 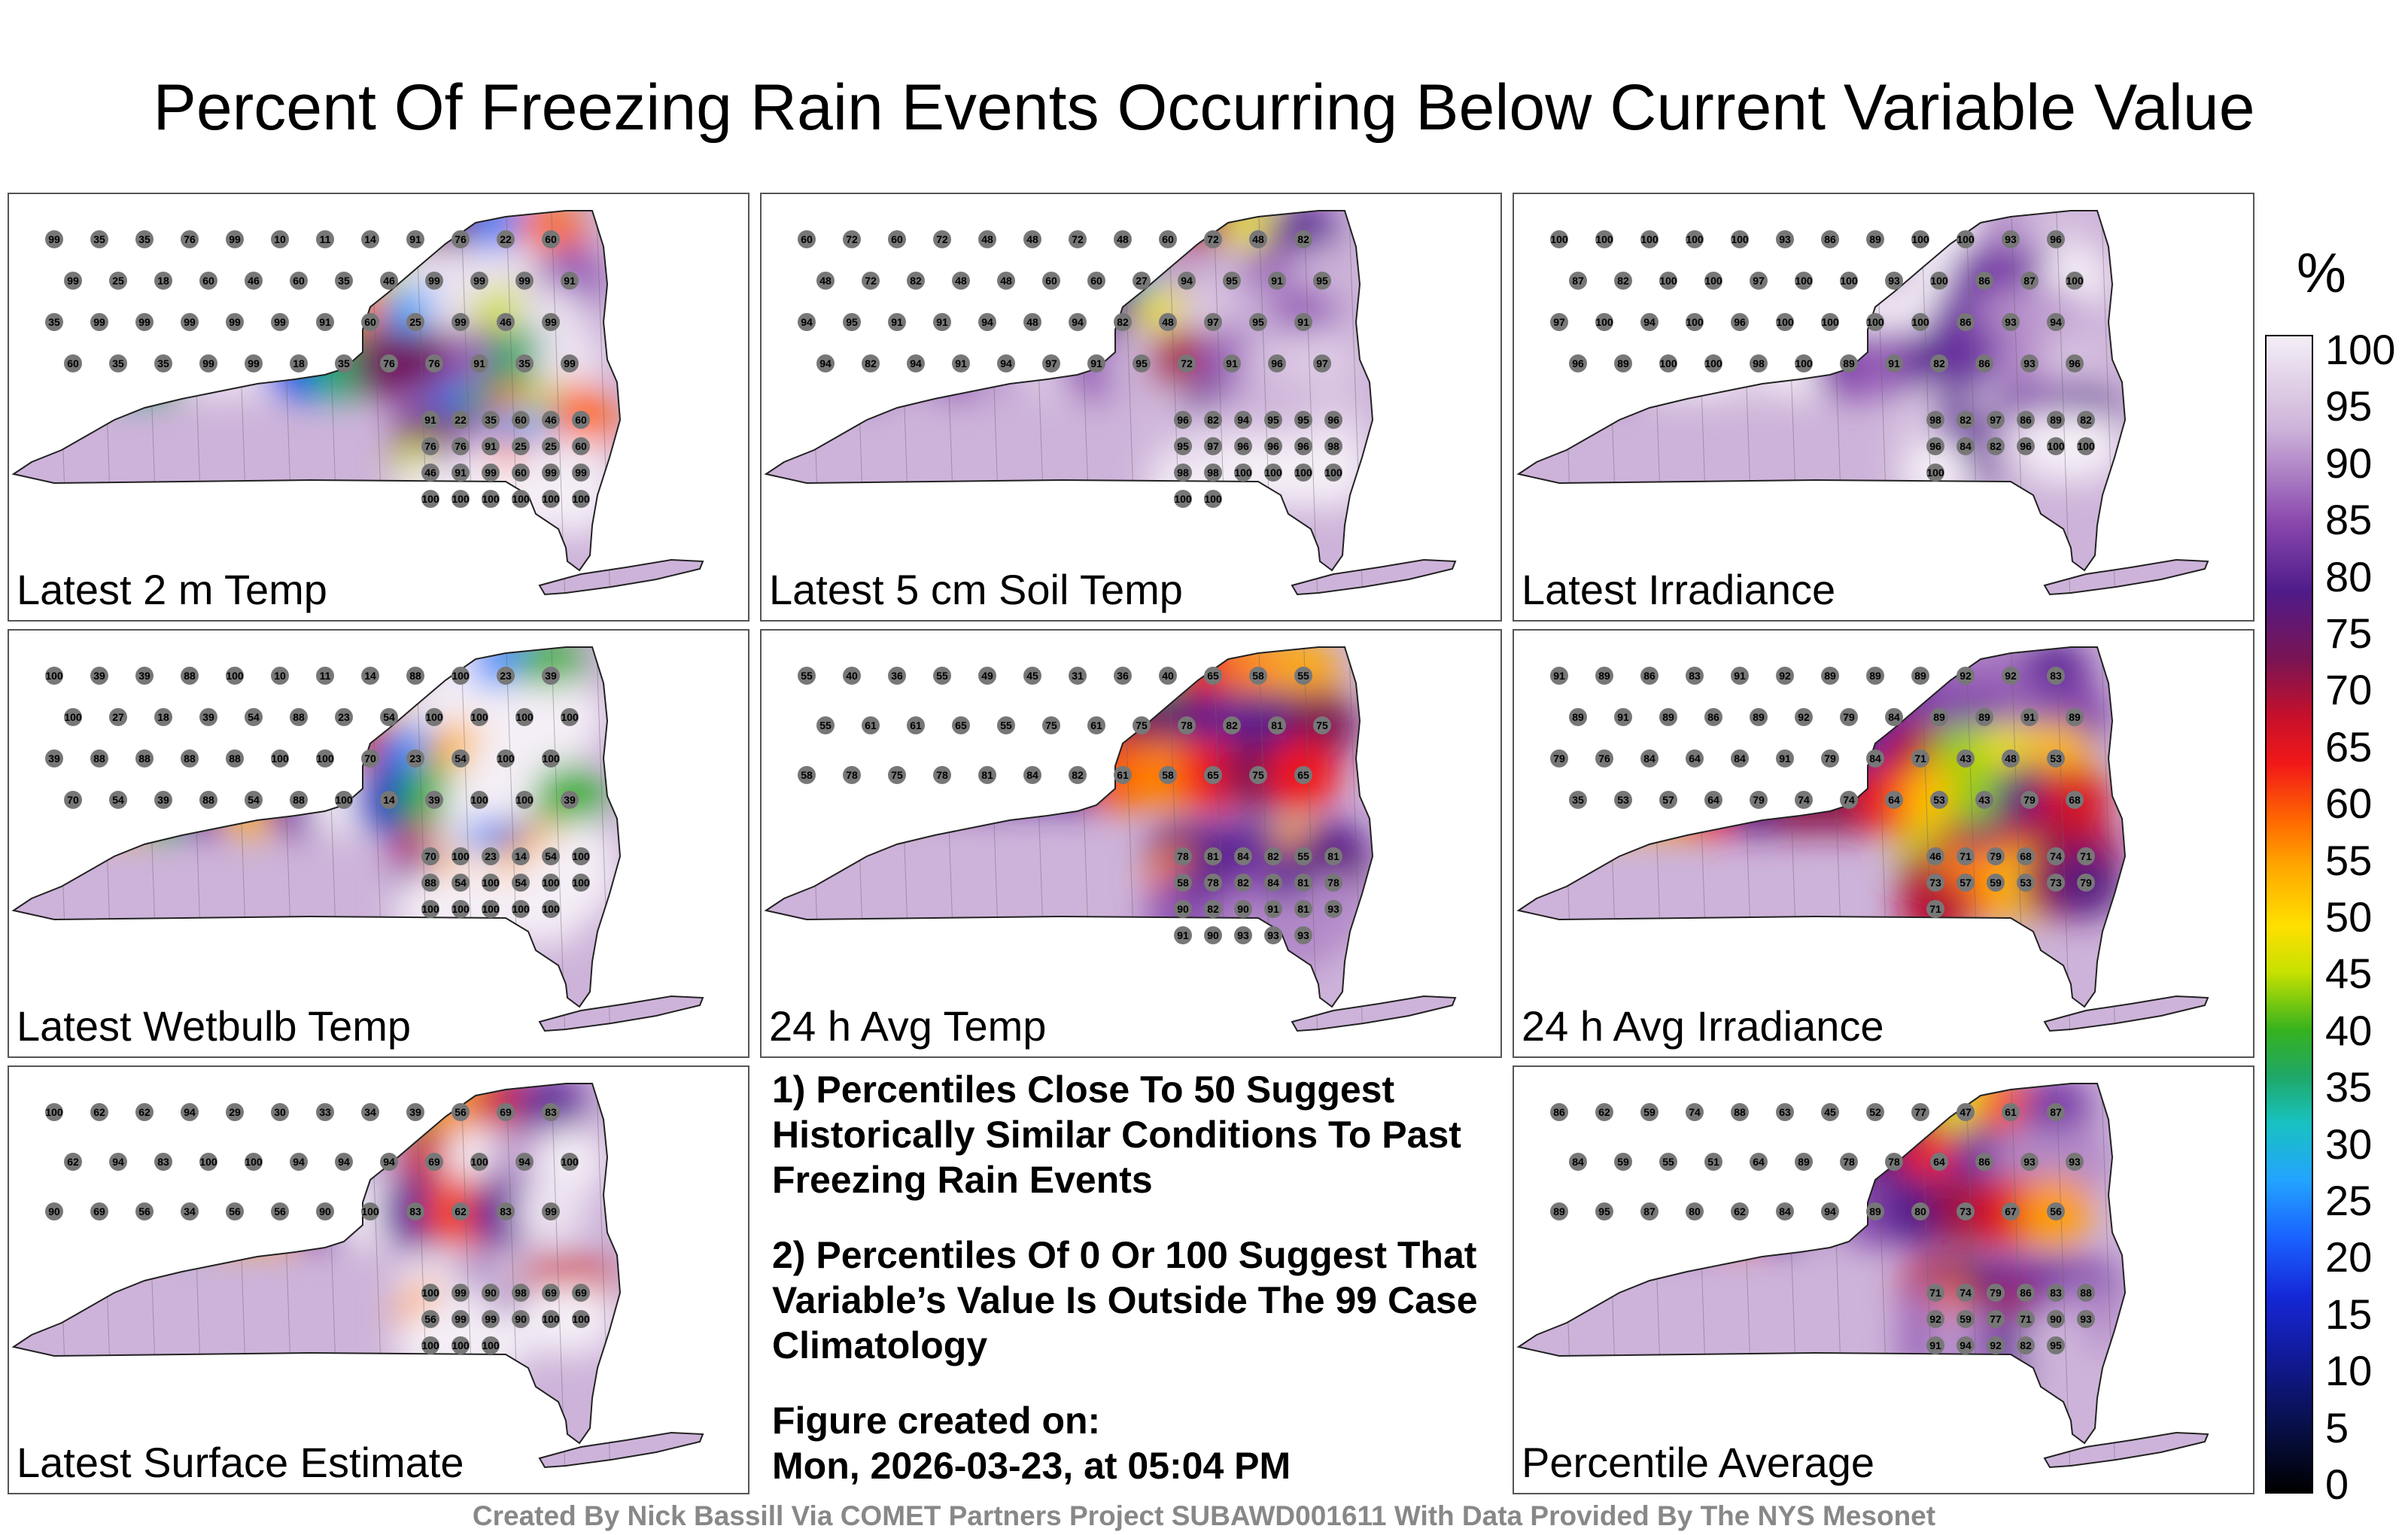 What do you see at coordinates (1920, 758) in the screenshot?
I see `station-value: 71` at bounding box center [1920, 758].